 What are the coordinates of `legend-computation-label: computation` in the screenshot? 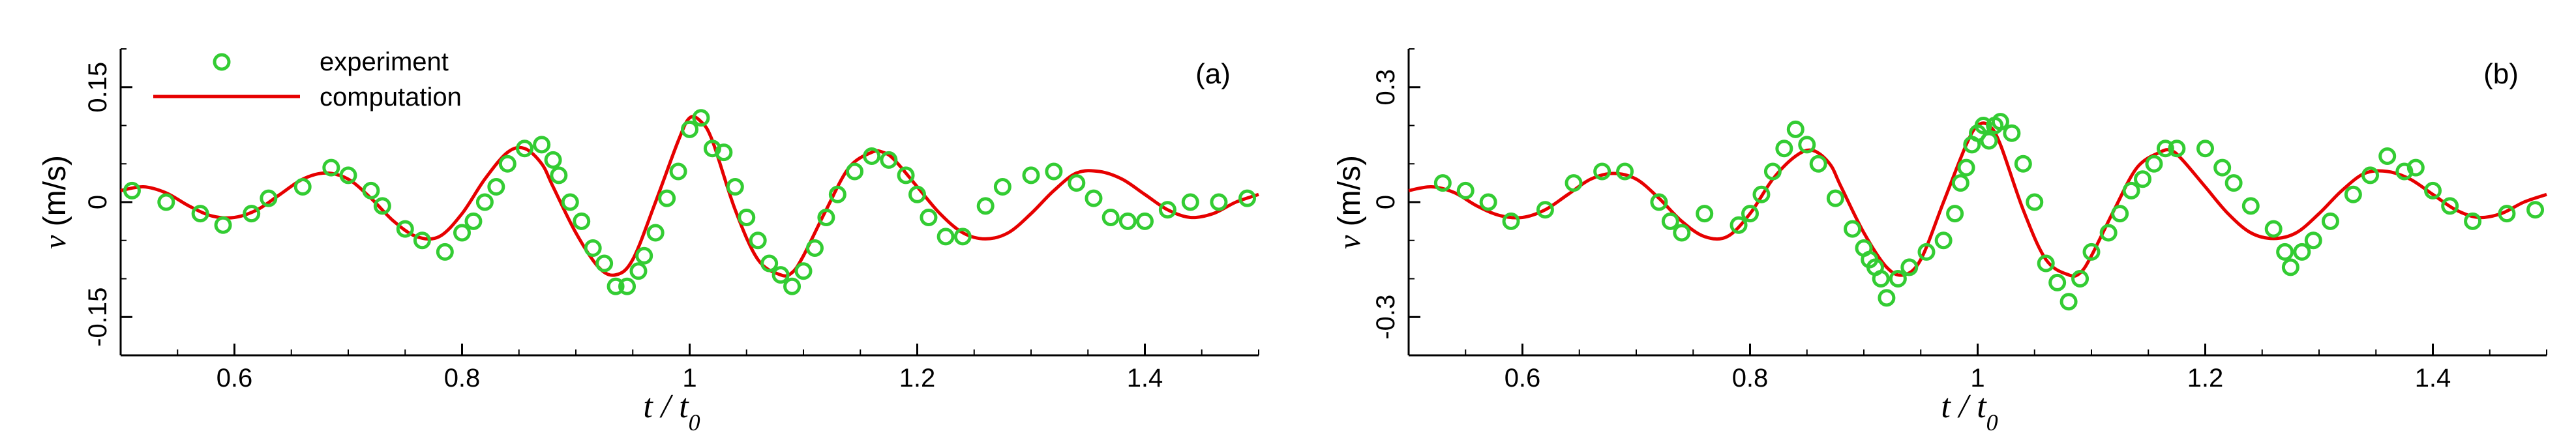 It's located at (391, 97).